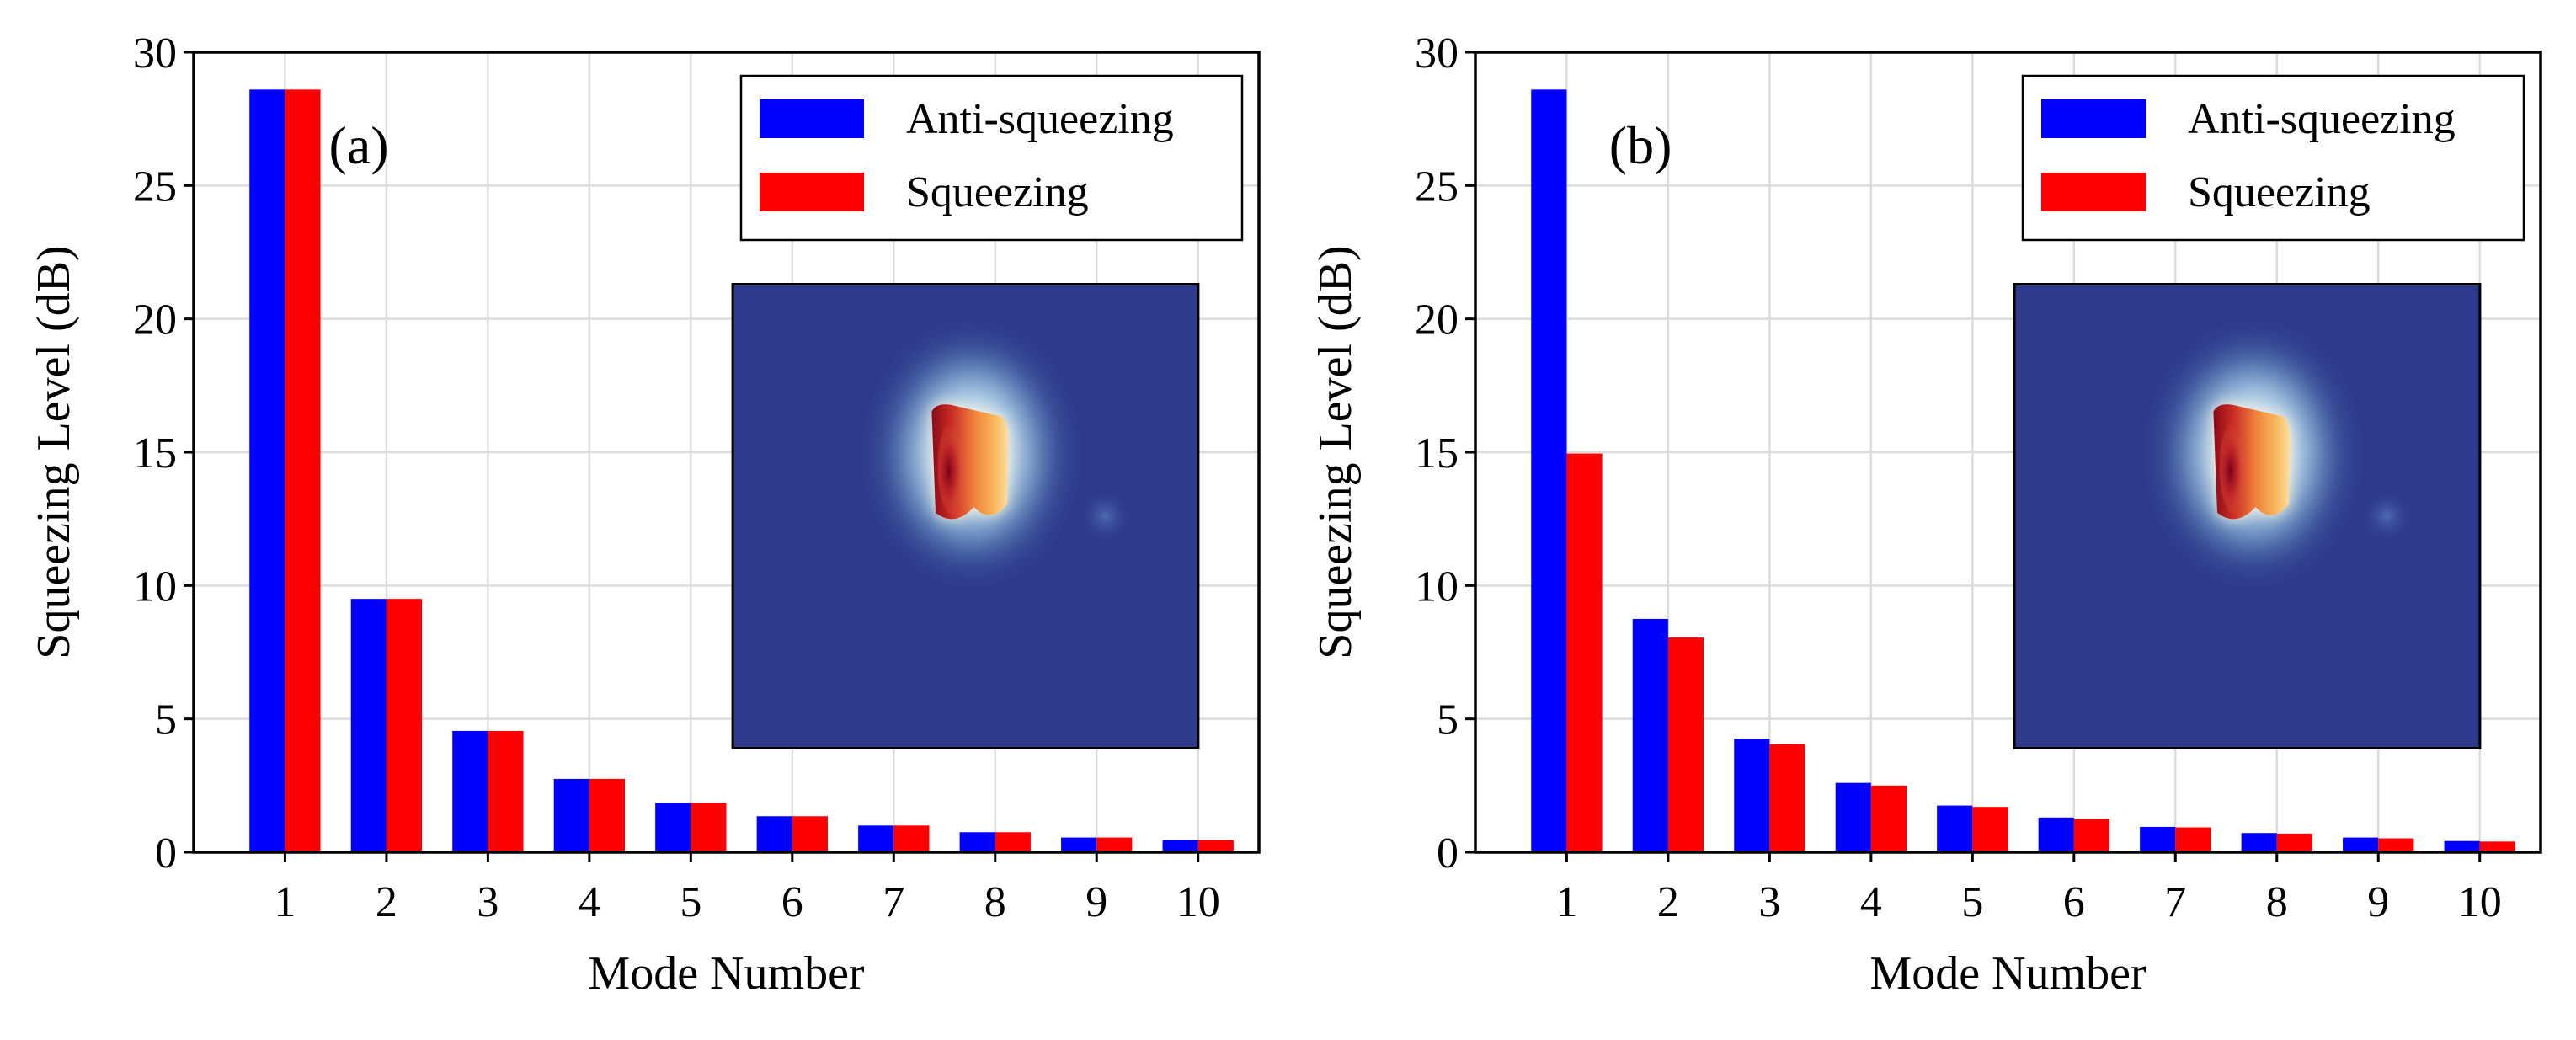 The width and height of the screenshot is (2576, 1040). I want to click on legend-box, so click(991, 158).